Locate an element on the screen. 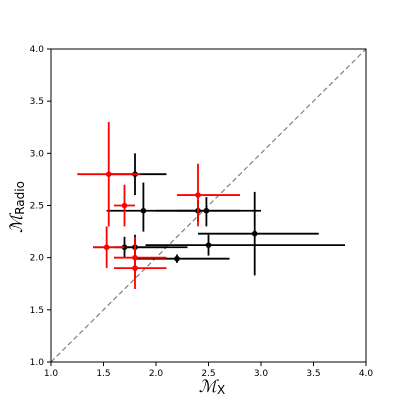 This screenshot has width=407, height=407. x-ticks: 1.0 1.5 2.0 2.5 3.0 3.5 4.0 is located at coordinates (209, 370).